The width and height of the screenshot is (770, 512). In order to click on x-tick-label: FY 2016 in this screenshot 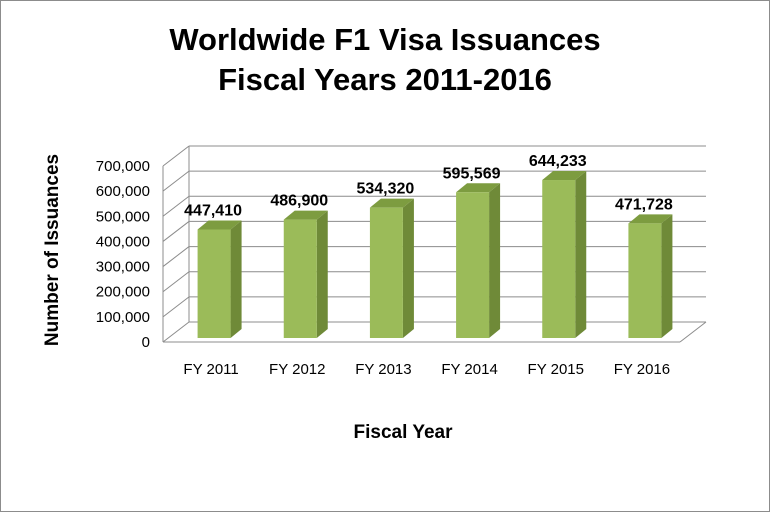, I will do `click(642, 369)`.